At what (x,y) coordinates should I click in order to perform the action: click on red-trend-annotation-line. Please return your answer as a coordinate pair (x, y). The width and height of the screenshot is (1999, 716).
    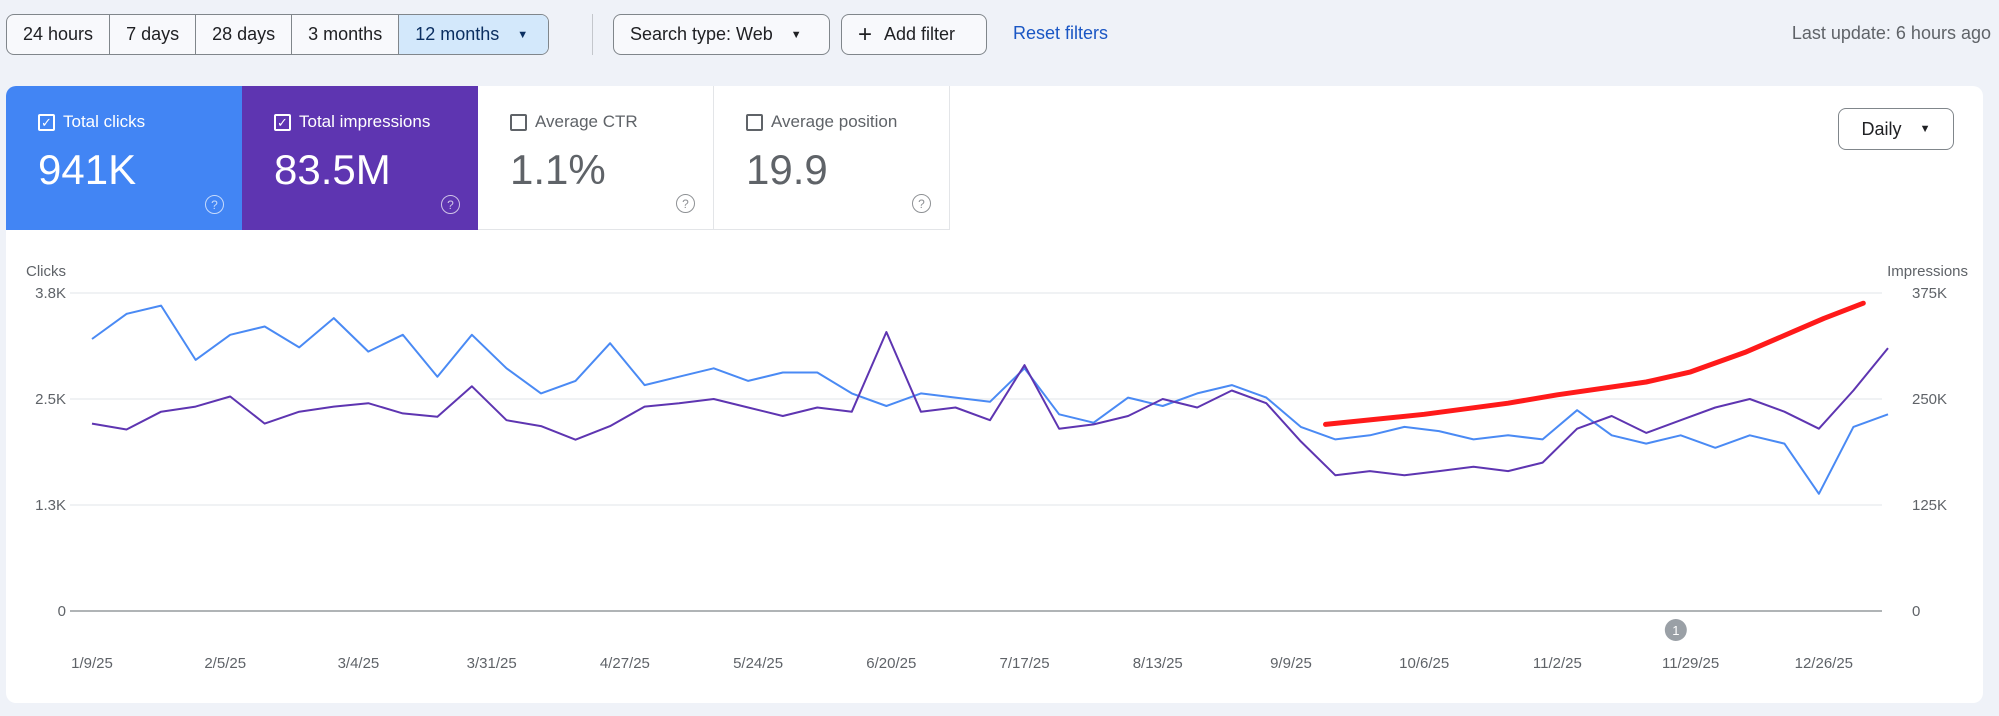
    Looking at the image, I should click on (1594, 363).